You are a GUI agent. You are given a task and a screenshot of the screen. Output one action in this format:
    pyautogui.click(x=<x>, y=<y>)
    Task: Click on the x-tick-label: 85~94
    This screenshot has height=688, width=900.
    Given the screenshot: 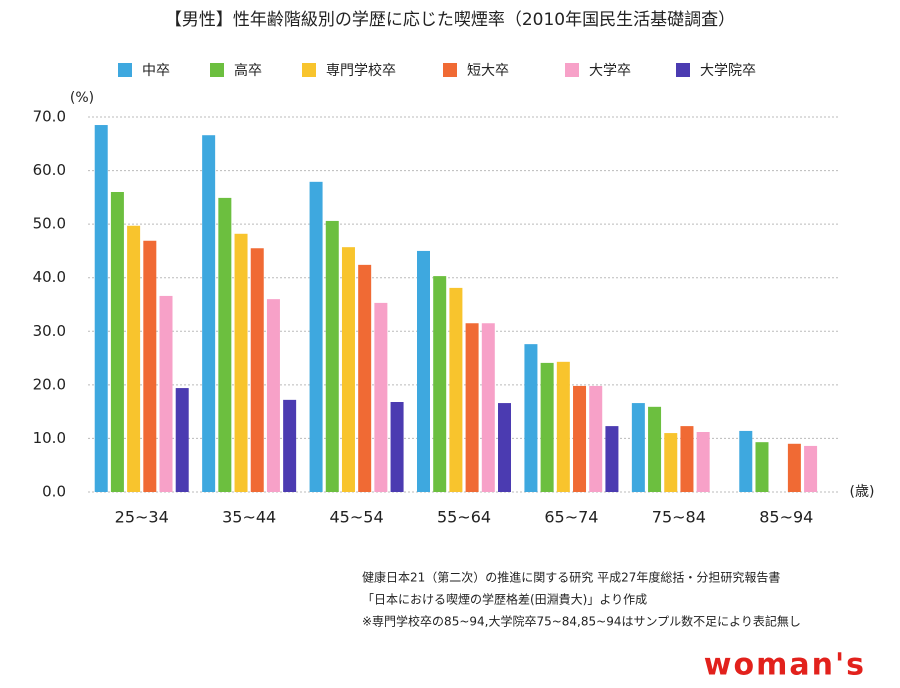 What is the action you would take?
    pyautogui.click(x=786, y=517)
    